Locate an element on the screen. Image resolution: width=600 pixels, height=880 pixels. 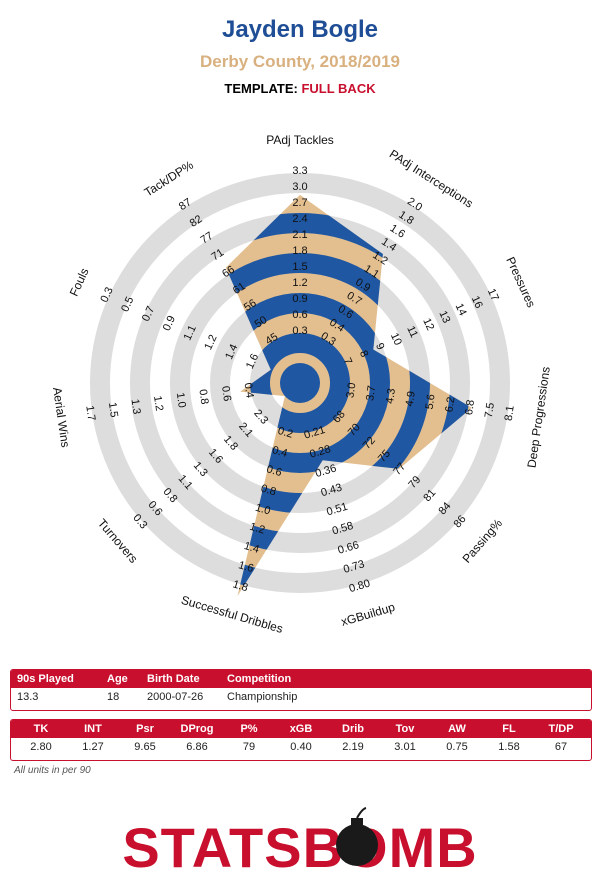
units-footnote: All units in per 90 is located at coordinates (52, 770).